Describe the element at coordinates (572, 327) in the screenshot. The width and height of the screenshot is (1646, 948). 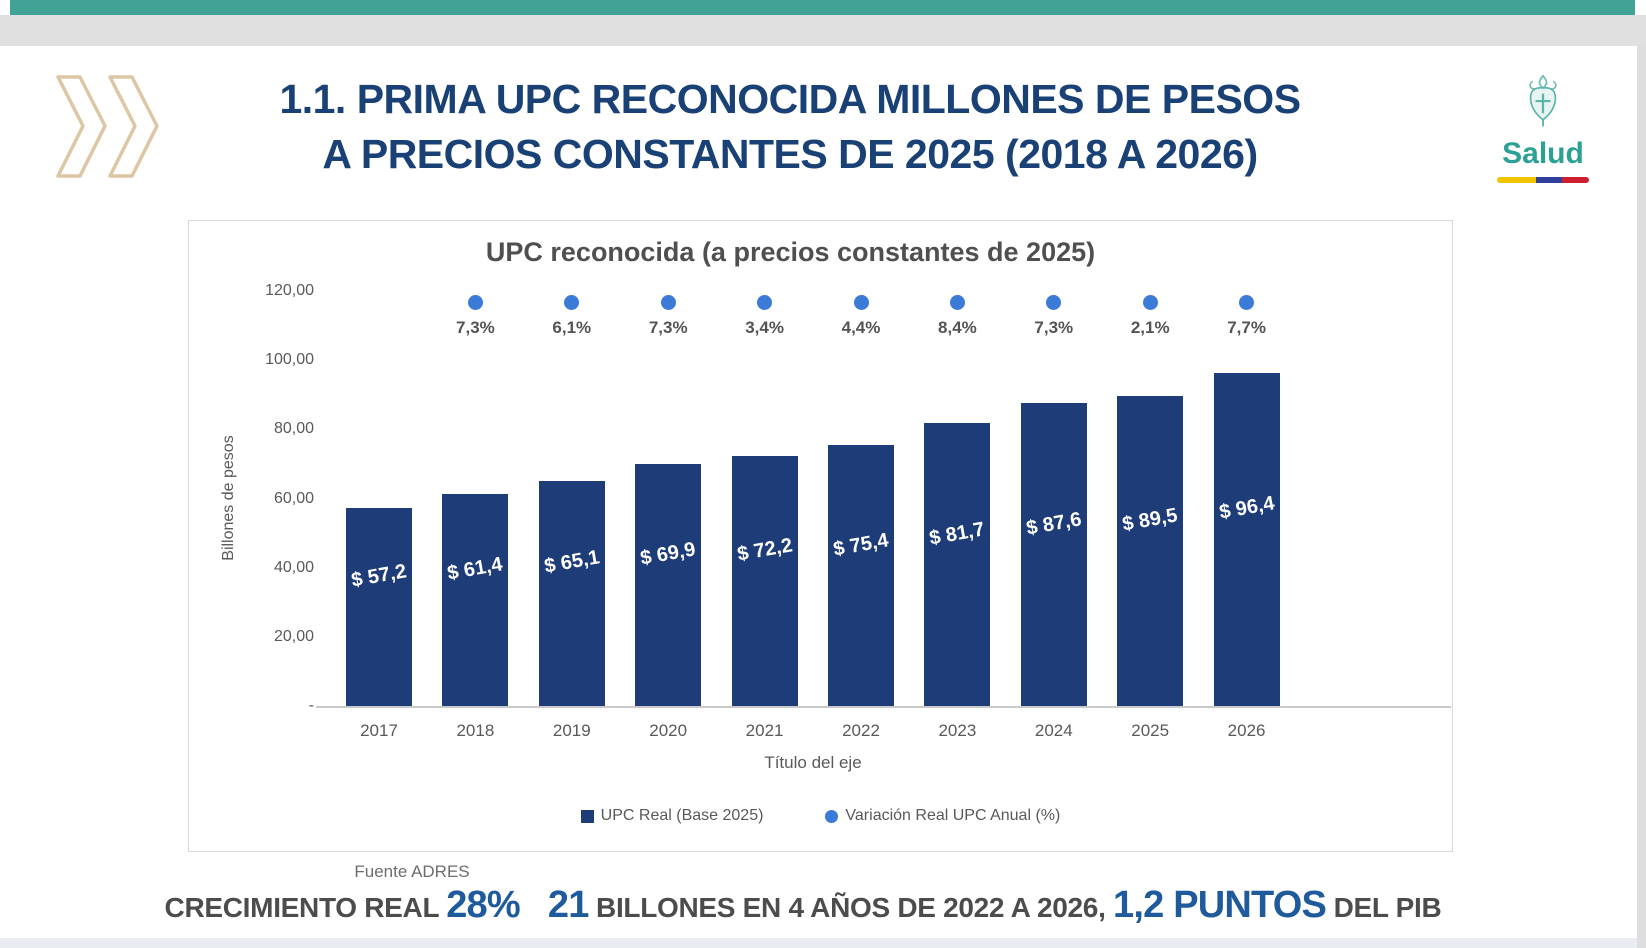
I see `variation-label: 6,1%` at that location.